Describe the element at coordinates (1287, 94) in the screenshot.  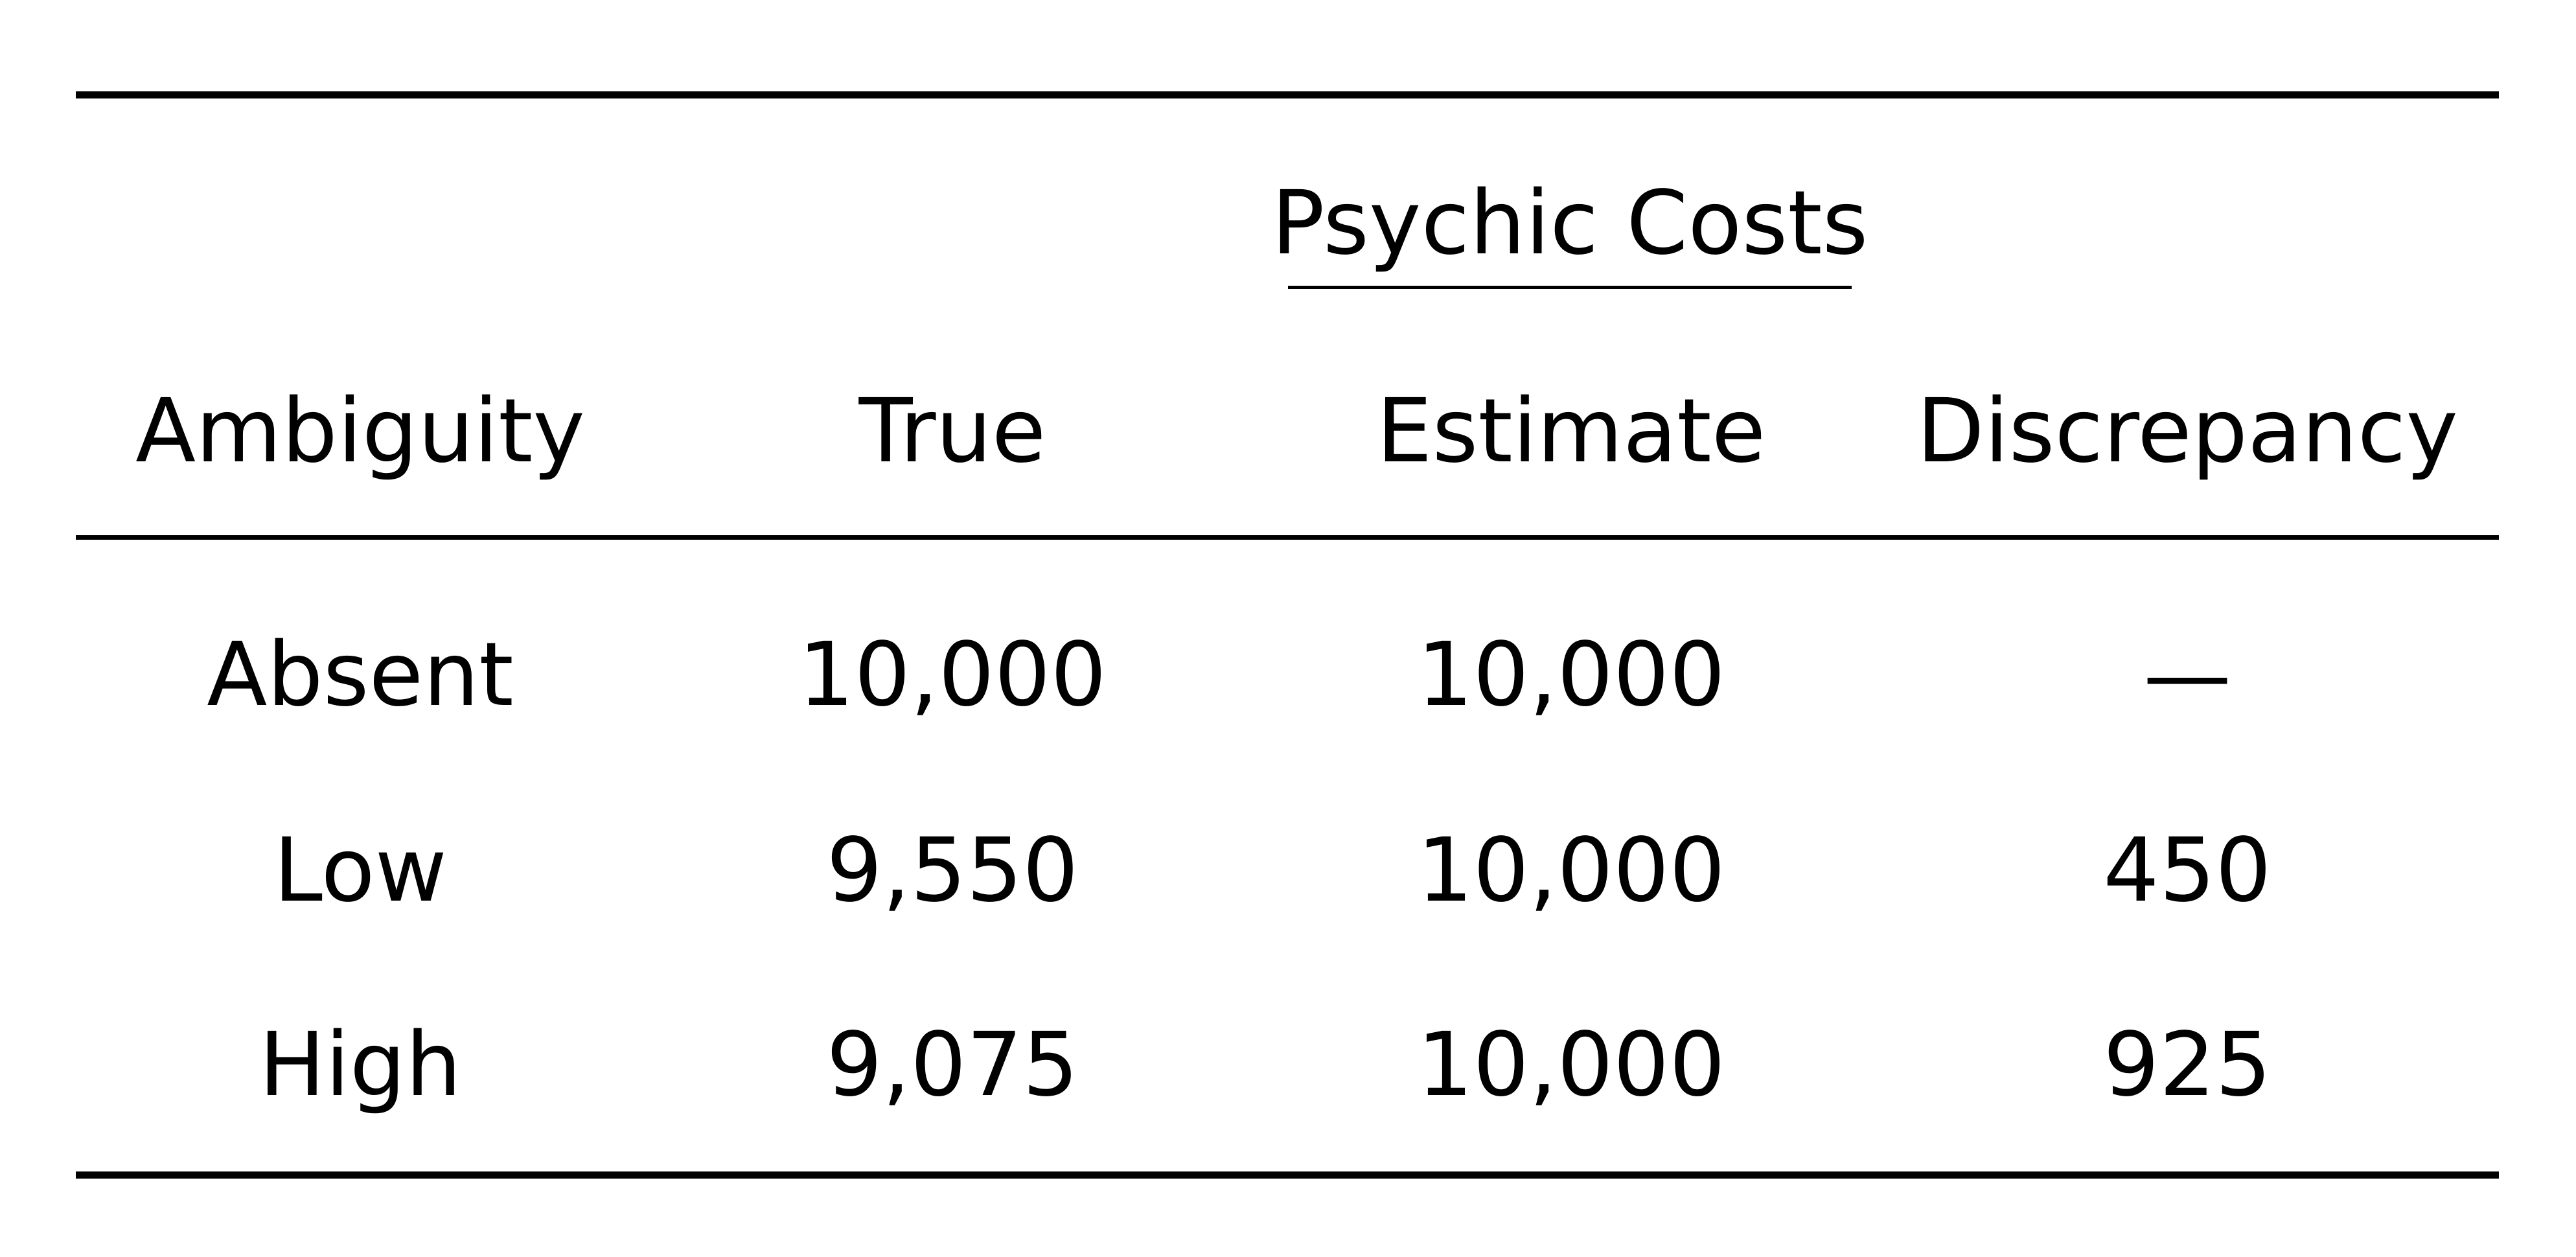
I see `table-top-rule` at that location.